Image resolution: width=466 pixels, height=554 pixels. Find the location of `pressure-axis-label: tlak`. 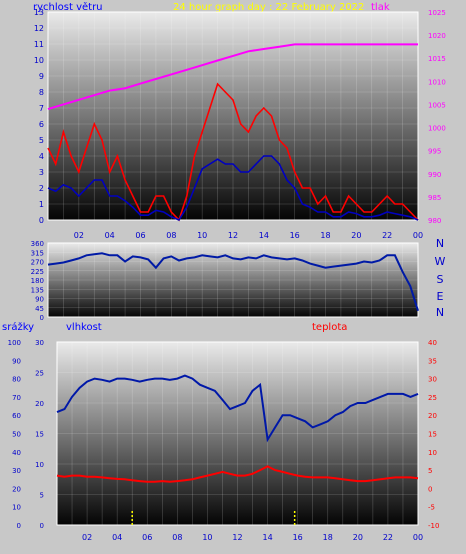

pressure-axis-label: tlak is located at coordinates (380, 7).